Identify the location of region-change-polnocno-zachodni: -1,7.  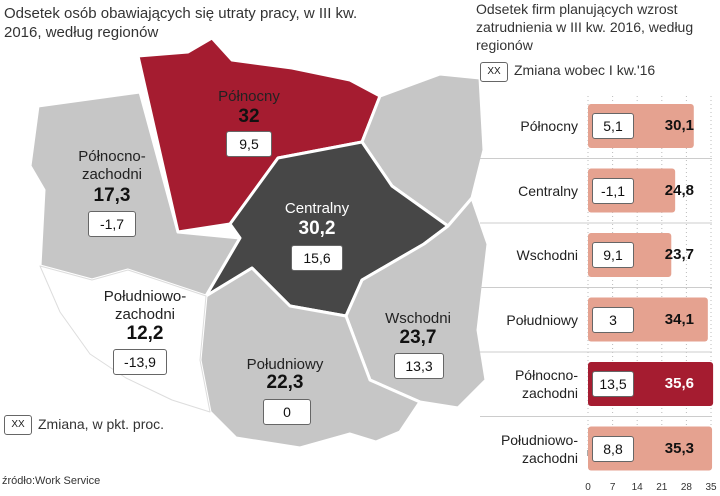
(112, 224).